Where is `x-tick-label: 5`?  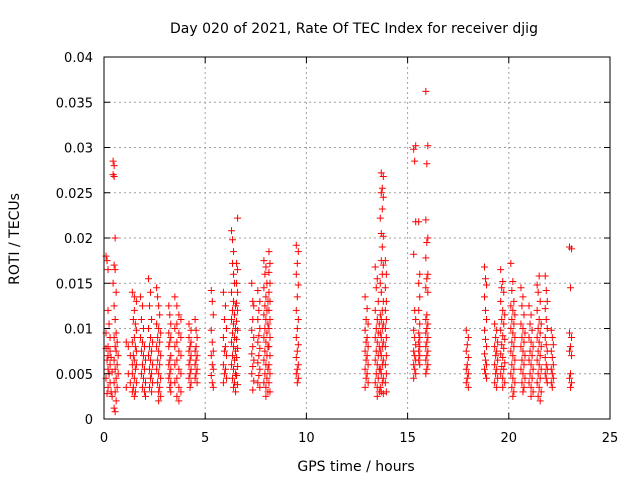 x-tick-label: 5 is located at coordinates (205, 438).